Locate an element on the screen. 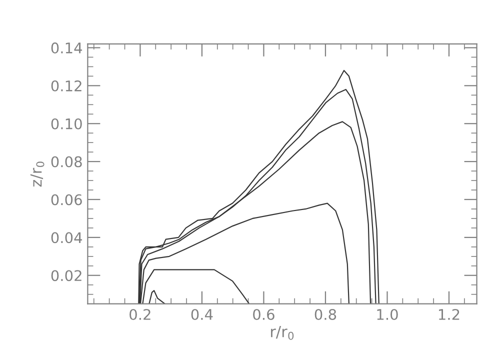 This screenshot has width=504, height=360. x-tick-label: 1.2 is located at coordinates (449, 314).